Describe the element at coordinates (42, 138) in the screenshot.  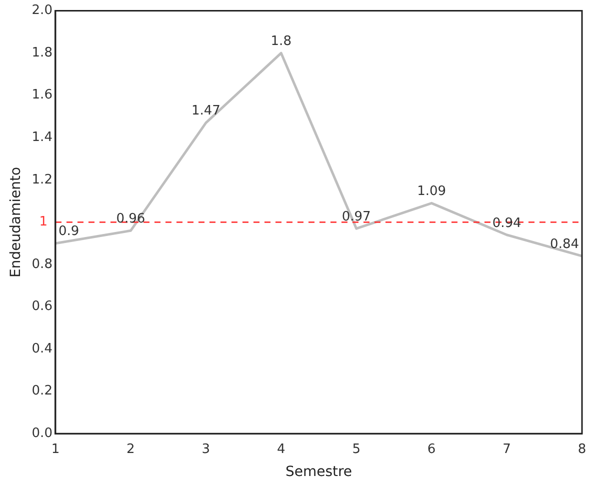
I see `y-tick-label: 1.4` at that location.